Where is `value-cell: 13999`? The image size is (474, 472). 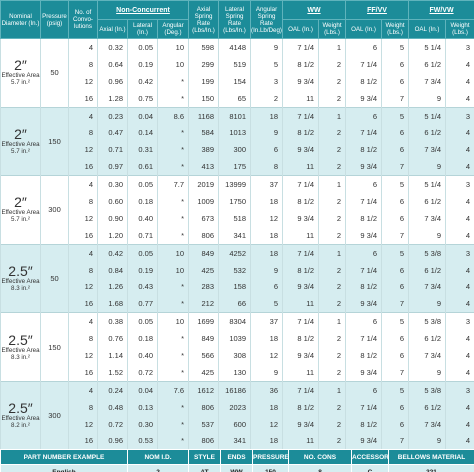 value-cell: 13999 is located at coordinates (235, 184).